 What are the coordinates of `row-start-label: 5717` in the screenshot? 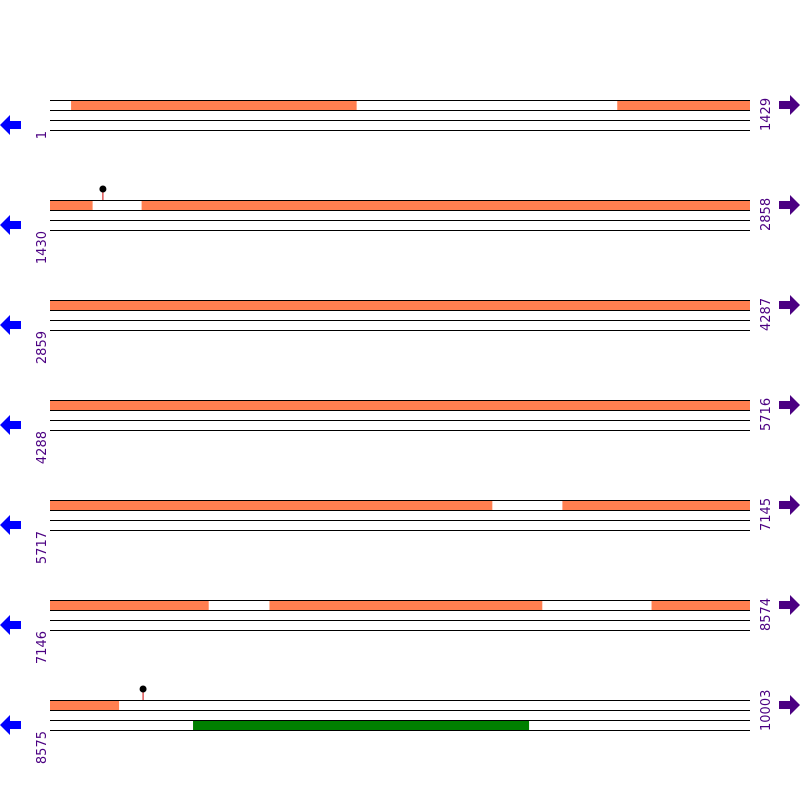 It's located at (42, 547).